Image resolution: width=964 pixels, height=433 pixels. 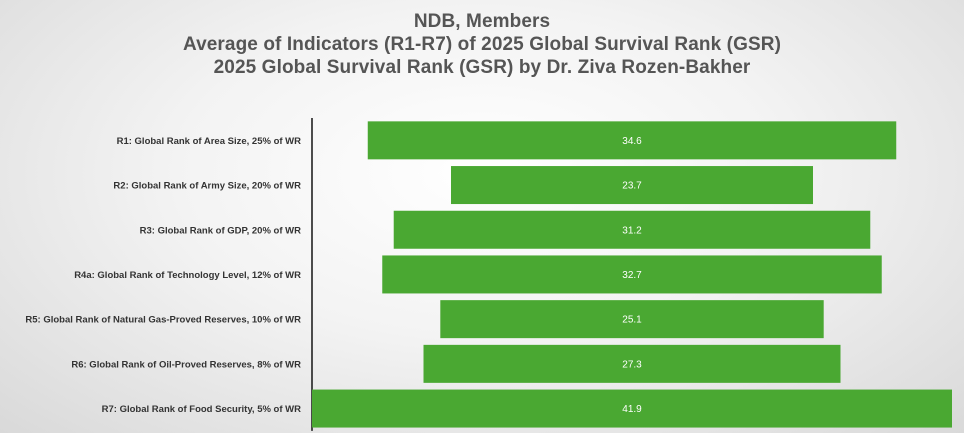 I want to click on category-label-1: R1: Global Rank of Area Size, 25% of WR, so click(x=209, y=141).